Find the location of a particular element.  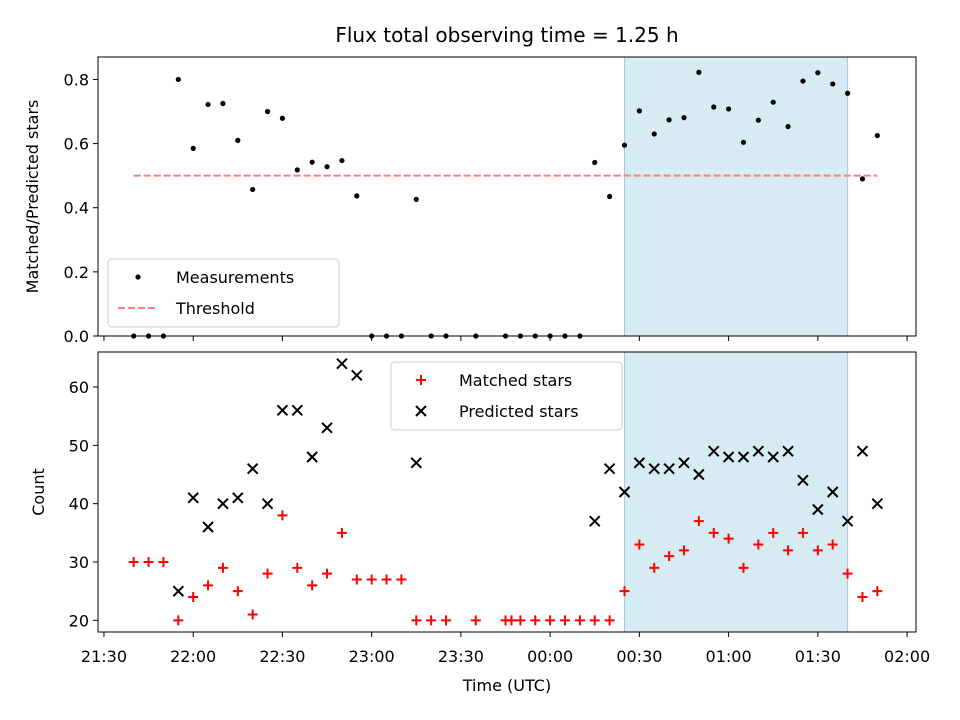

x-tick-label: 00:30 is located at coordinates (639, 656).